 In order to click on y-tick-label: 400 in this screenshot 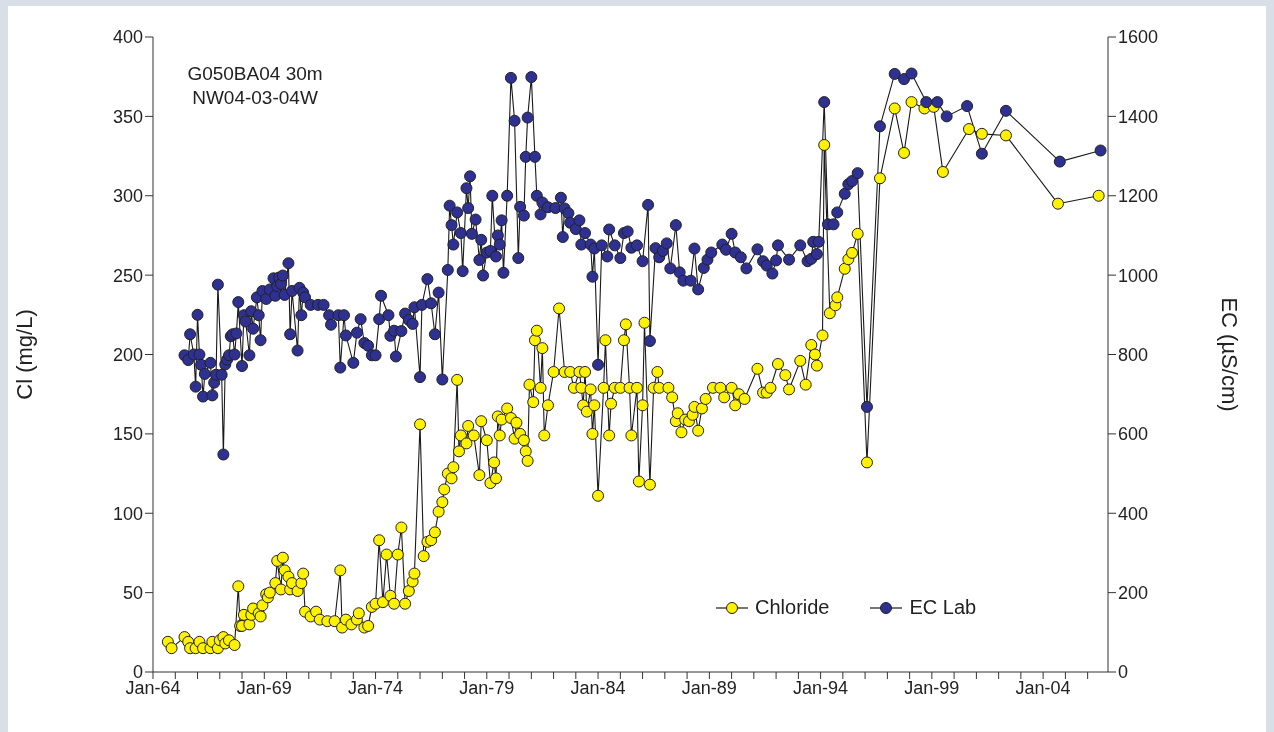, I will do `click(127, 37)`.